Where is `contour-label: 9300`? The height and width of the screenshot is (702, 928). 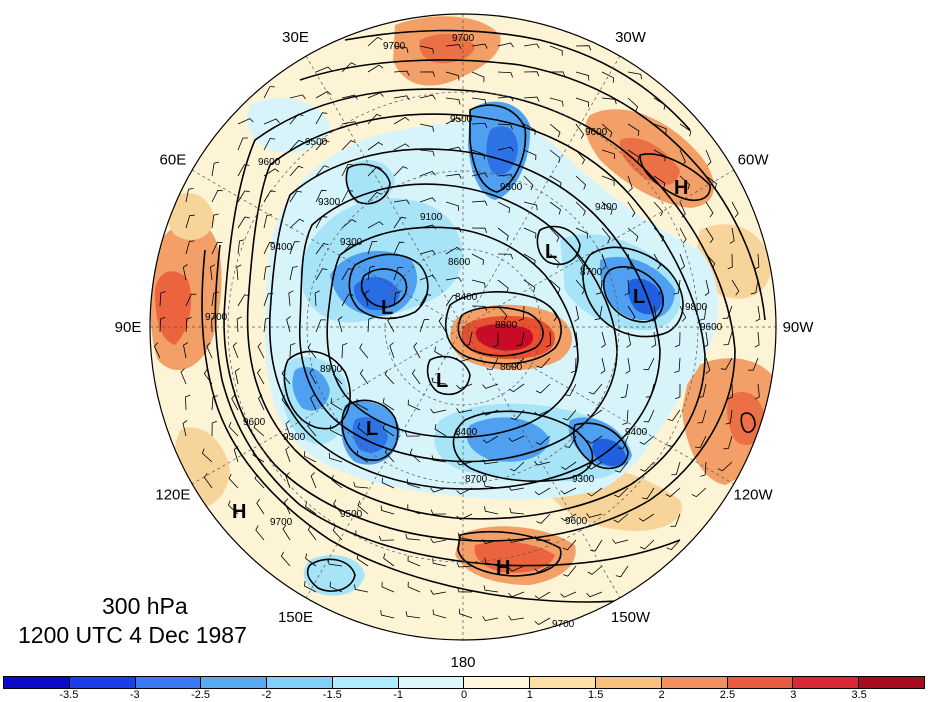
contour-label: 9300 is located at coordinates (511, 187).